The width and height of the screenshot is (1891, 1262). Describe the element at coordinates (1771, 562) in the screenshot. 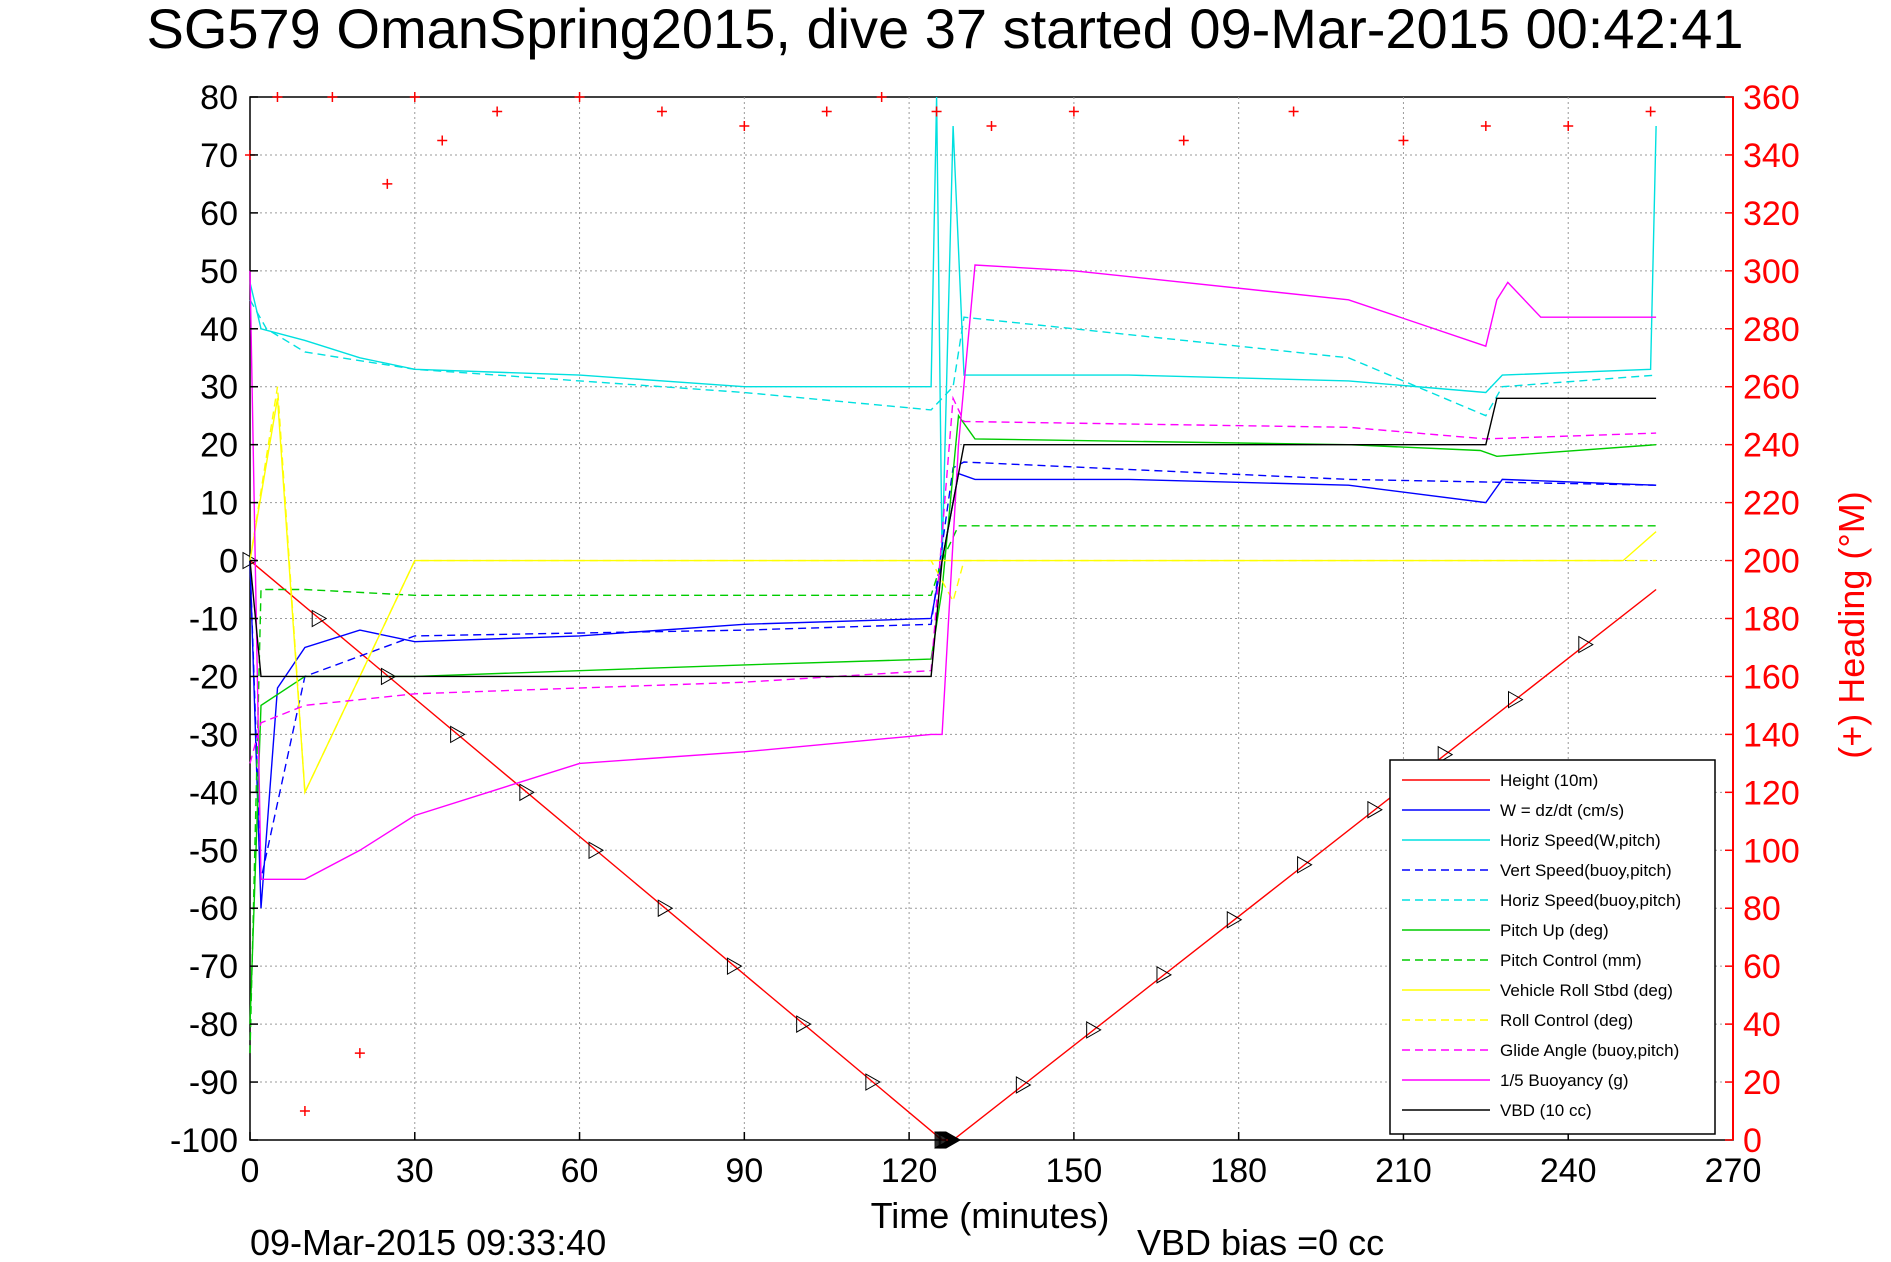

I see `y-tick-label-right: 200` at that location.